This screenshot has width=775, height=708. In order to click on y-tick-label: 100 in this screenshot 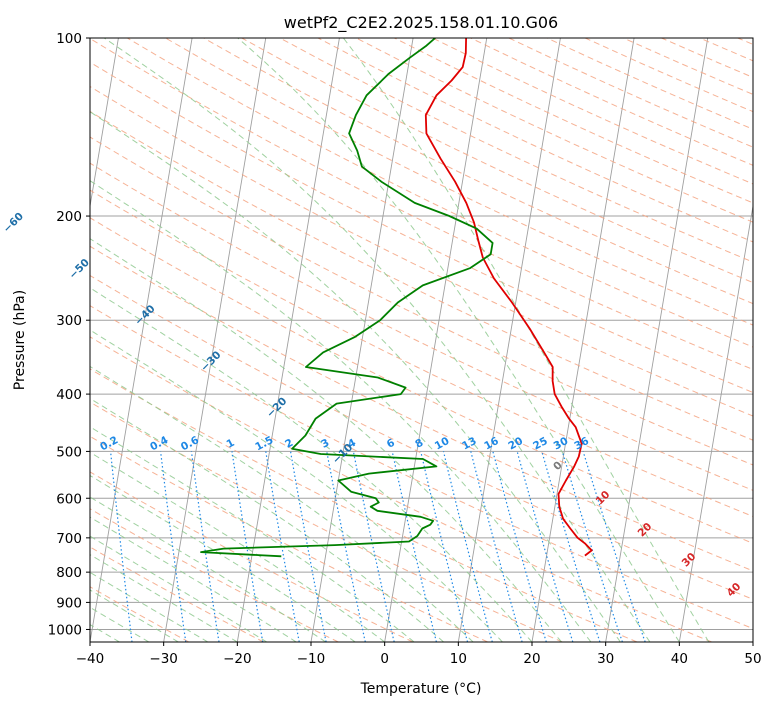, I will do `click(69, 39)`.